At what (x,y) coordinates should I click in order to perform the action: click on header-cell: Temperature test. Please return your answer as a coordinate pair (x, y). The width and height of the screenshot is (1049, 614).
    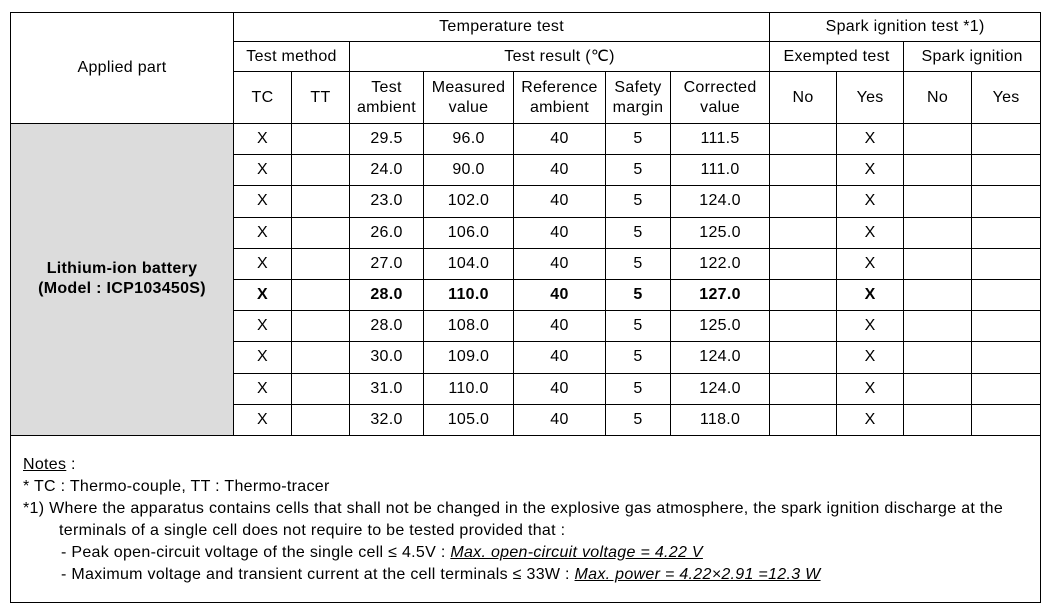
    Looking at the image, I should click on (501, 27).